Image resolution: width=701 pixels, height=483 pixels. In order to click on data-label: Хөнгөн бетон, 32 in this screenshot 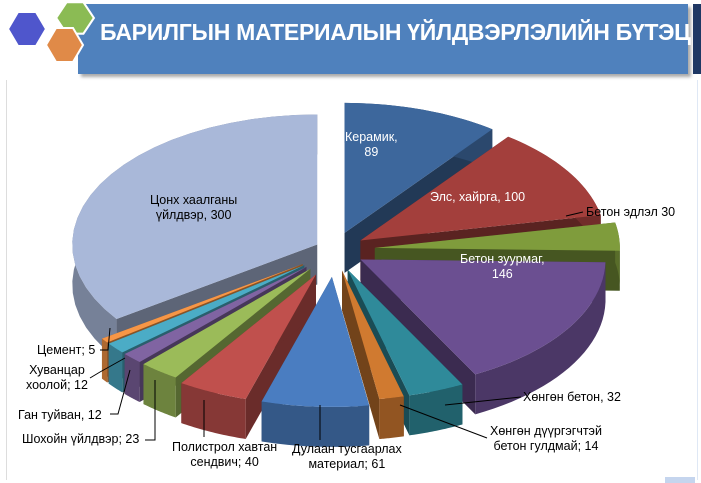, I will do `click(572, 397)`.